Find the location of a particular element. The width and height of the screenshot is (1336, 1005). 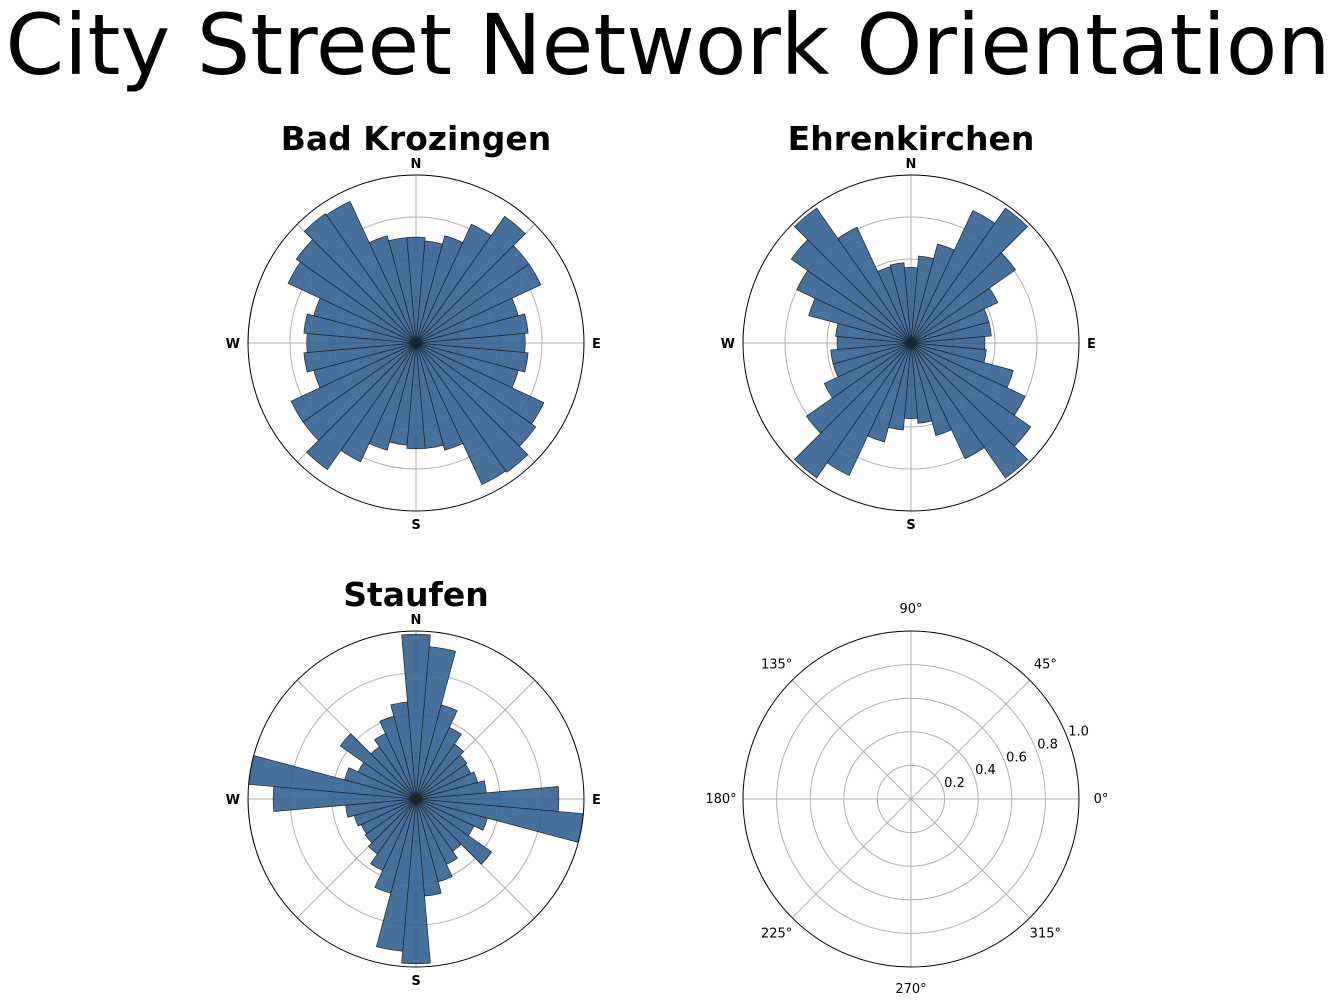

subplot-title: Ehrenkirchen is located at coordinates (911, 138).